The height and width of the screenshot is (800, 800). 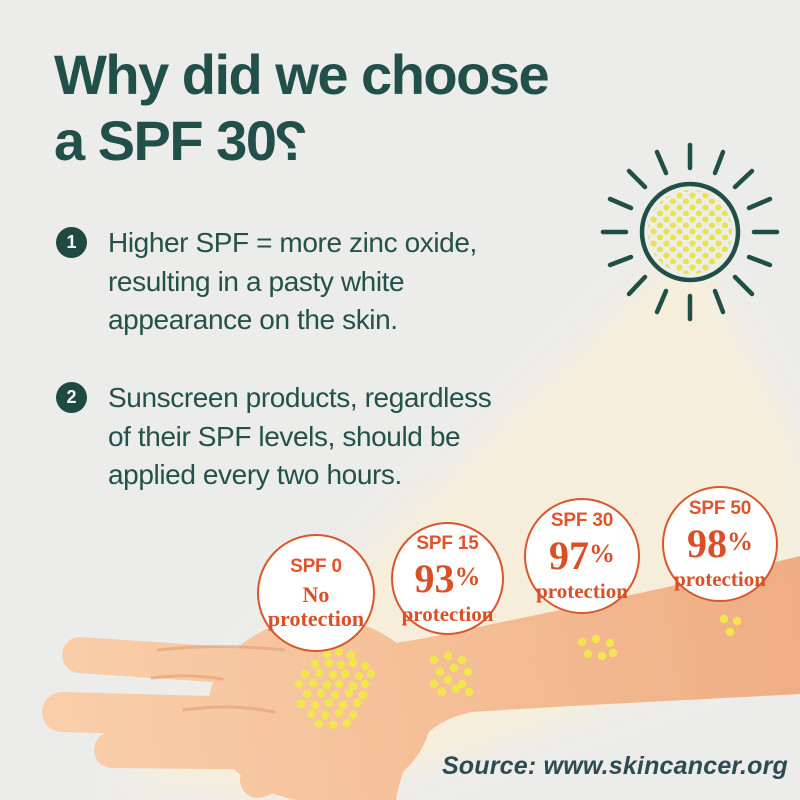 What do you see at coordinates (582, 591) in the screenshot?
I see `spf-30-description: protection` at bounding box center [582, 591].